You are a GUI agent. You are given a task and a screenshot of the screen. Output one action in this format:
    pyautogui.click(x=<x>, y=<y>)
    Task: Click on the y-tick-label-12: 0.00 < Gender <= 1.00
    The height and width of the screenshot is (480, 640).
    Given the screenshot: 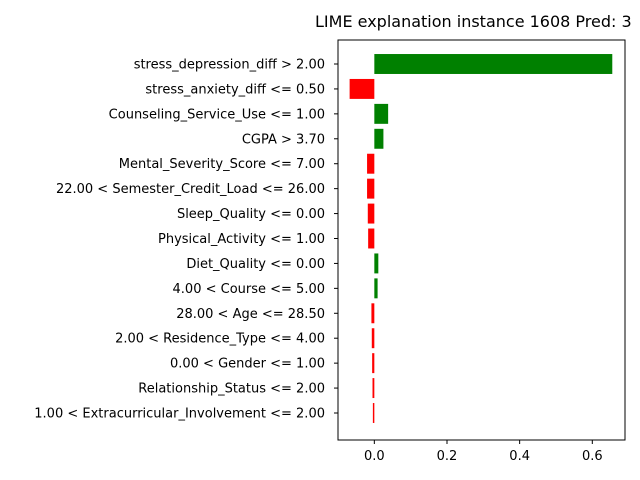 What is the action you would take?
    pyautogui.click(x=247, y=364)
    